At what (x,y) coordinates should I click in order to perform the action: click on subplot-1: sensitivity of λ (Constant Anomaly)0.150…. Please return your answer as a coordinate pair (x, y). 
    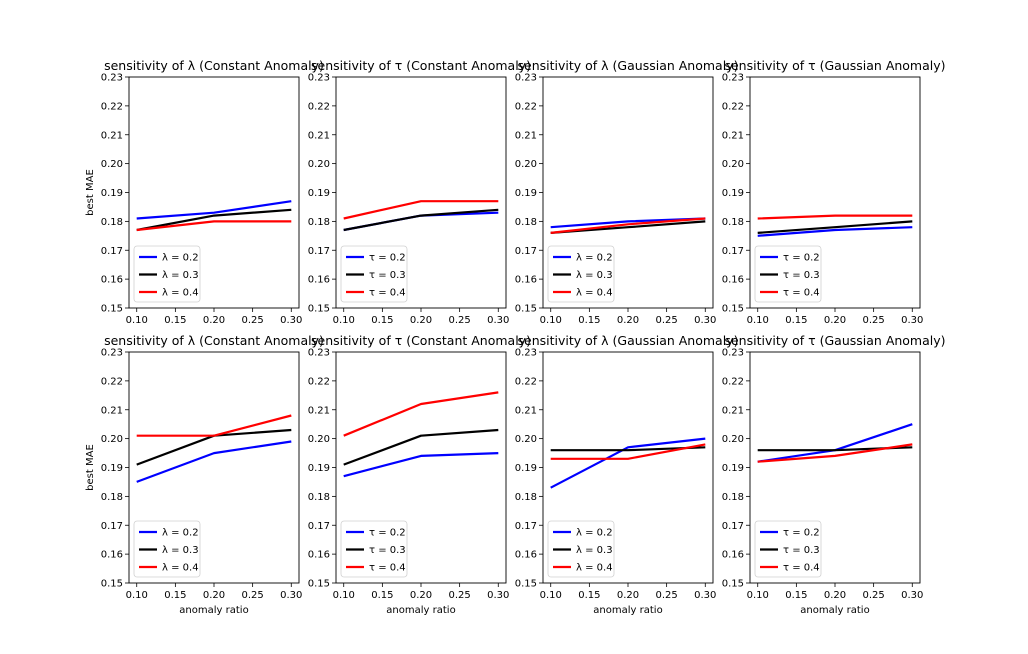
    Looking at the image, I should click on (204, 192).